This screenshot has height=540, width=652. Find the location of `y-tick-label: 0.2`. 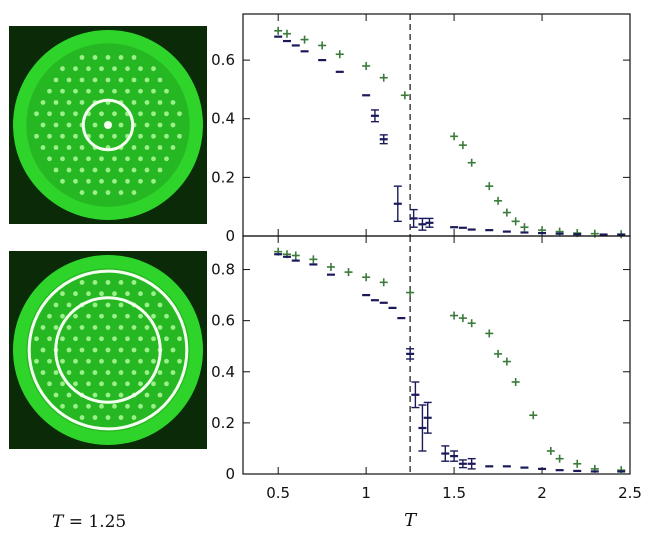

y-tick-label: 0.2 is located at coordinates (223, 423).